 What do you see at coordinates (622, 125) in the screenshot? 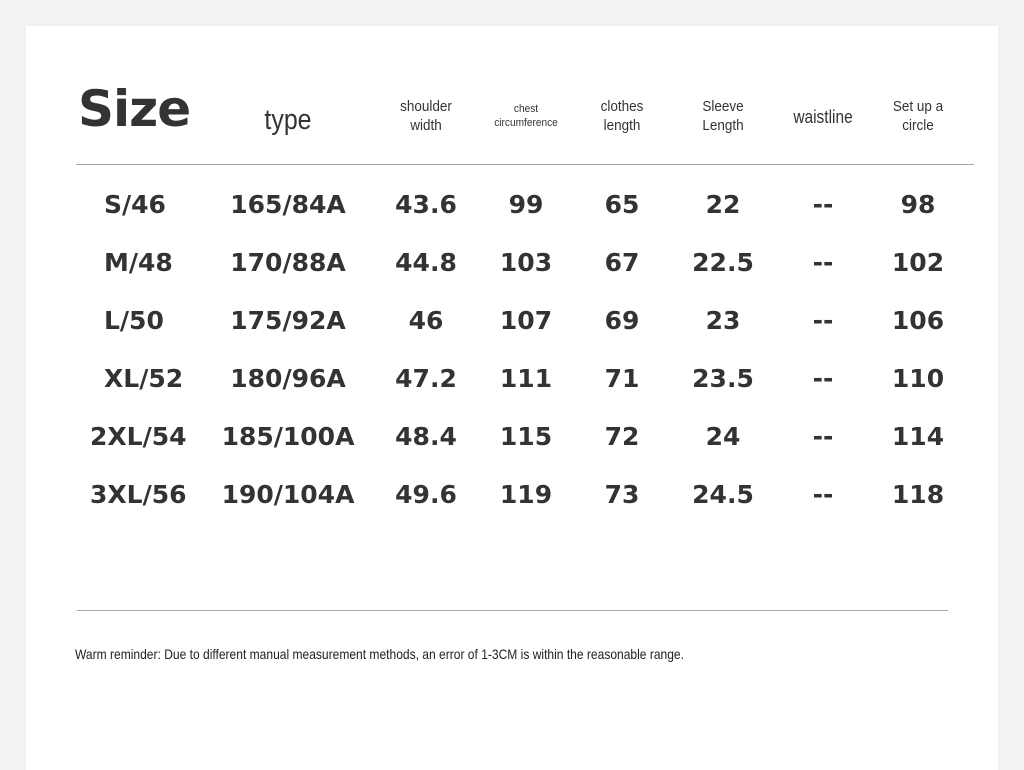
I see `header-clothes-line-2: length` at bounding box center [622, 125].